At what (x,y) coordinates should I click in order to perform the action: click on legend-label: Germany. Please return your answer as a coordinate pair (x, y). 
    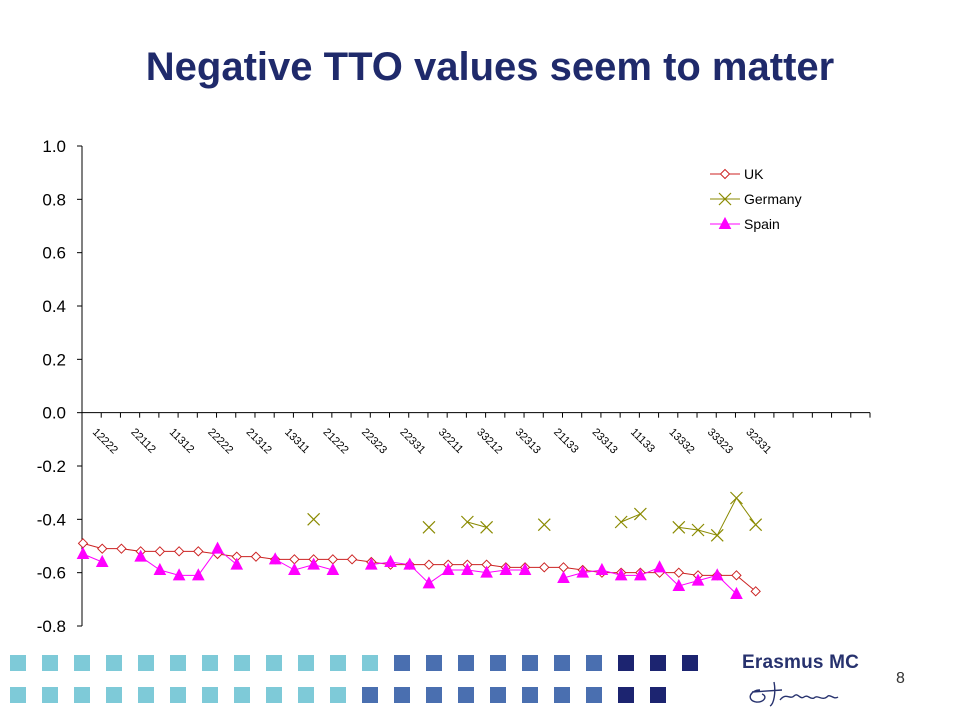
    Looking at the image, I should click on (773, 199).